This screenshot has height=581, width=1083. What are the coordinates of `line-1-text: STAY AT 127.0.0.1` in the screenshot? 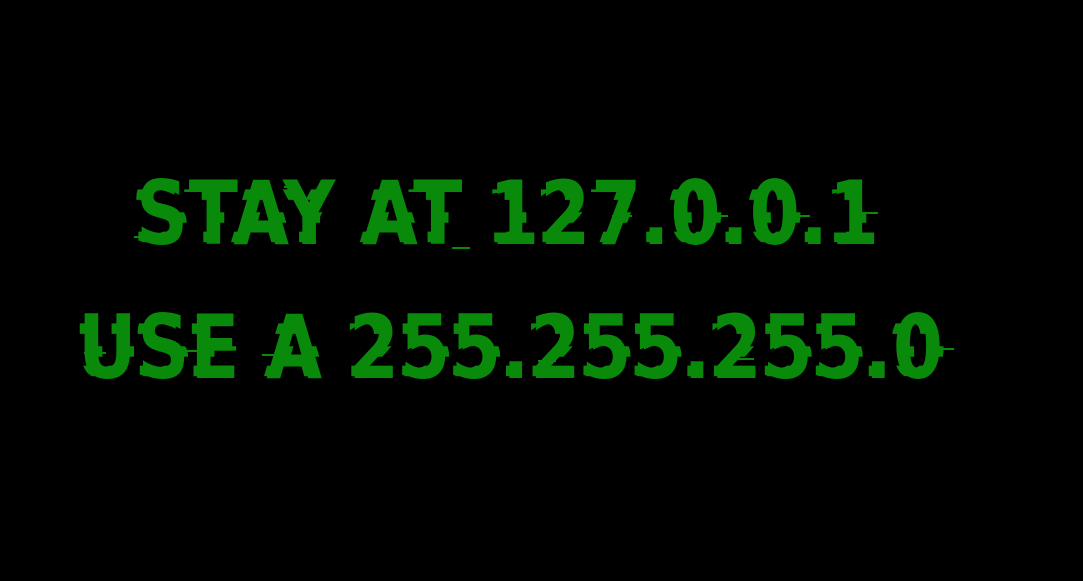 It's located at (508, 213).